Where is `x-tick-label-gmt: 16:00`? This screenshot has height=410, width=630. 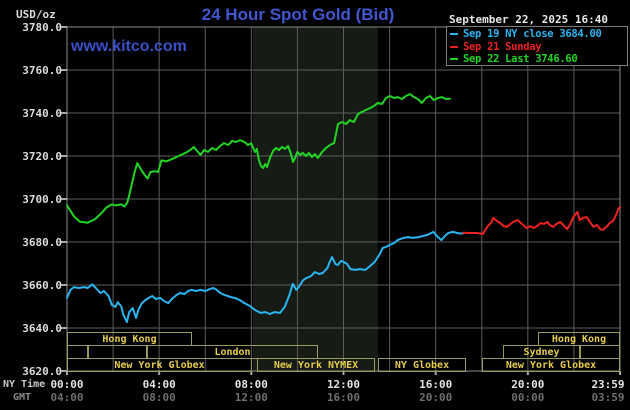
x-tick-label-gmt: 16:00 is located at coordinates (343, 397).